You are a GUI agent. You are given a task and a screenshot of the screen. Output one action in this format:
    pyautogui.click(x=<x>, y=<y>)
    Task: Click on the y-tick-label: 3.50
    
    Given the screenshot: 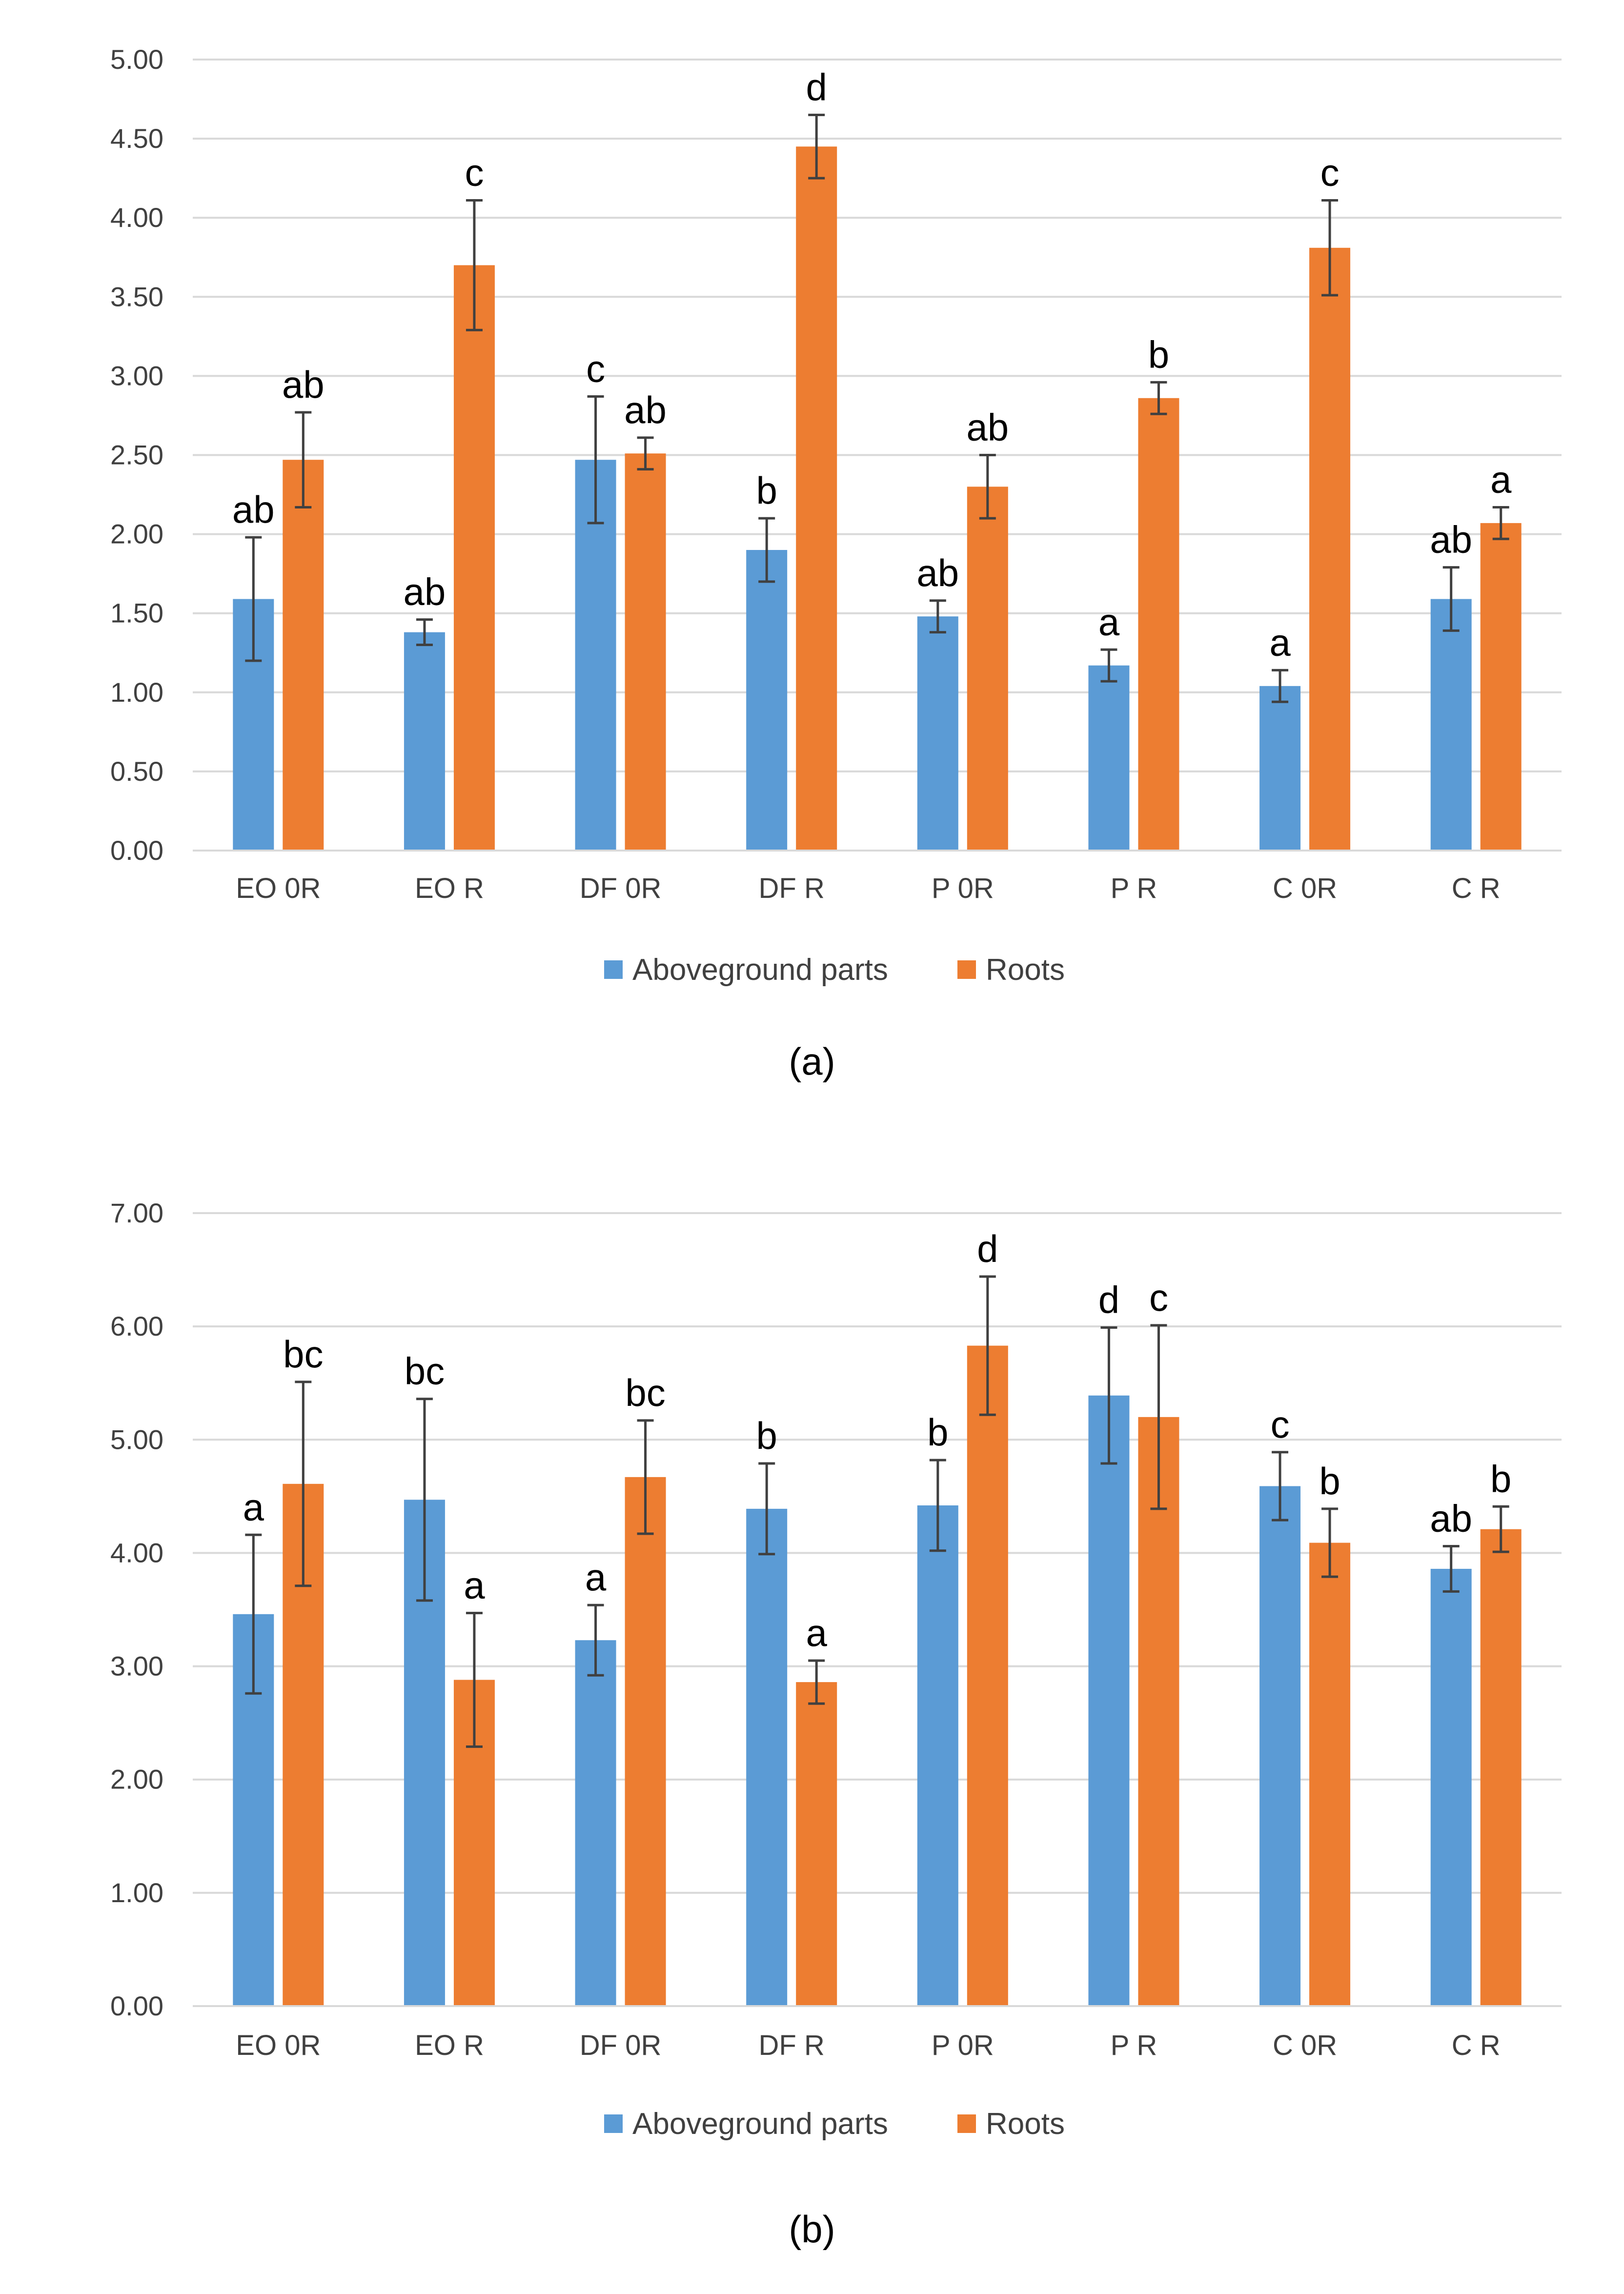 What is the action you would take?
    pyautogui.click(x=136, y=296)
    